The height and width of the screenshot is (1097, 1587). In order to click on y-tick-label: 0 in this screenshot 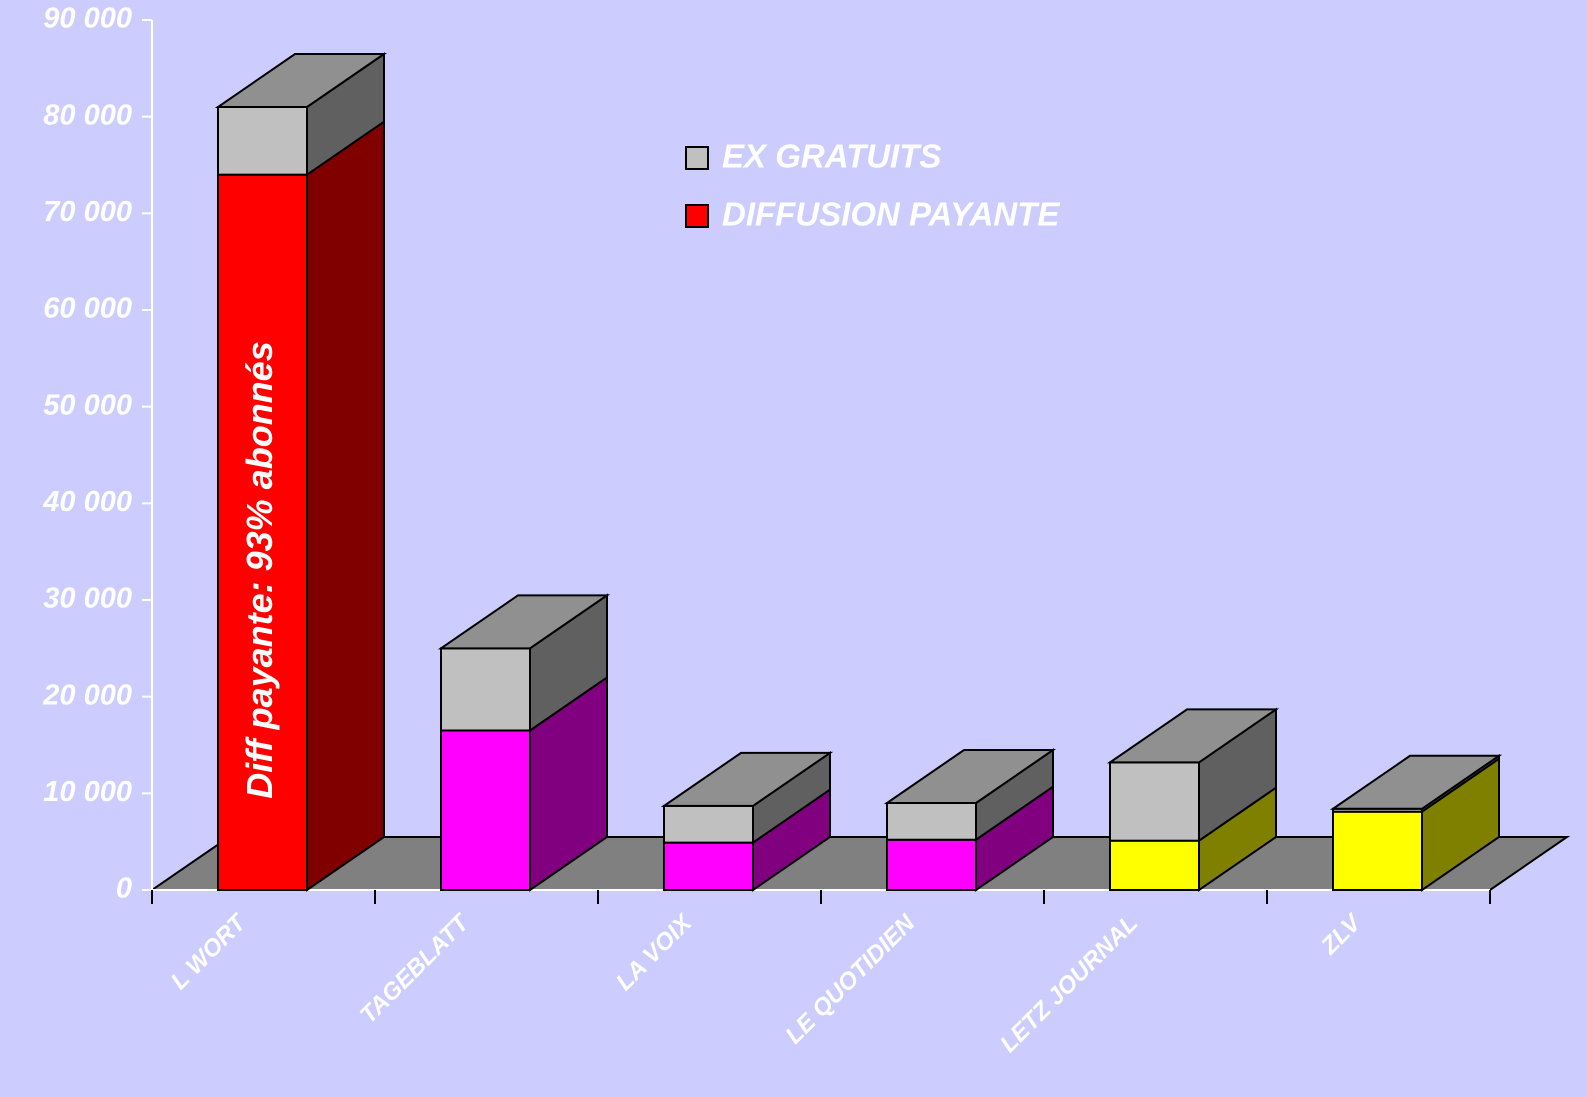, I will do `click(124, 889)`.